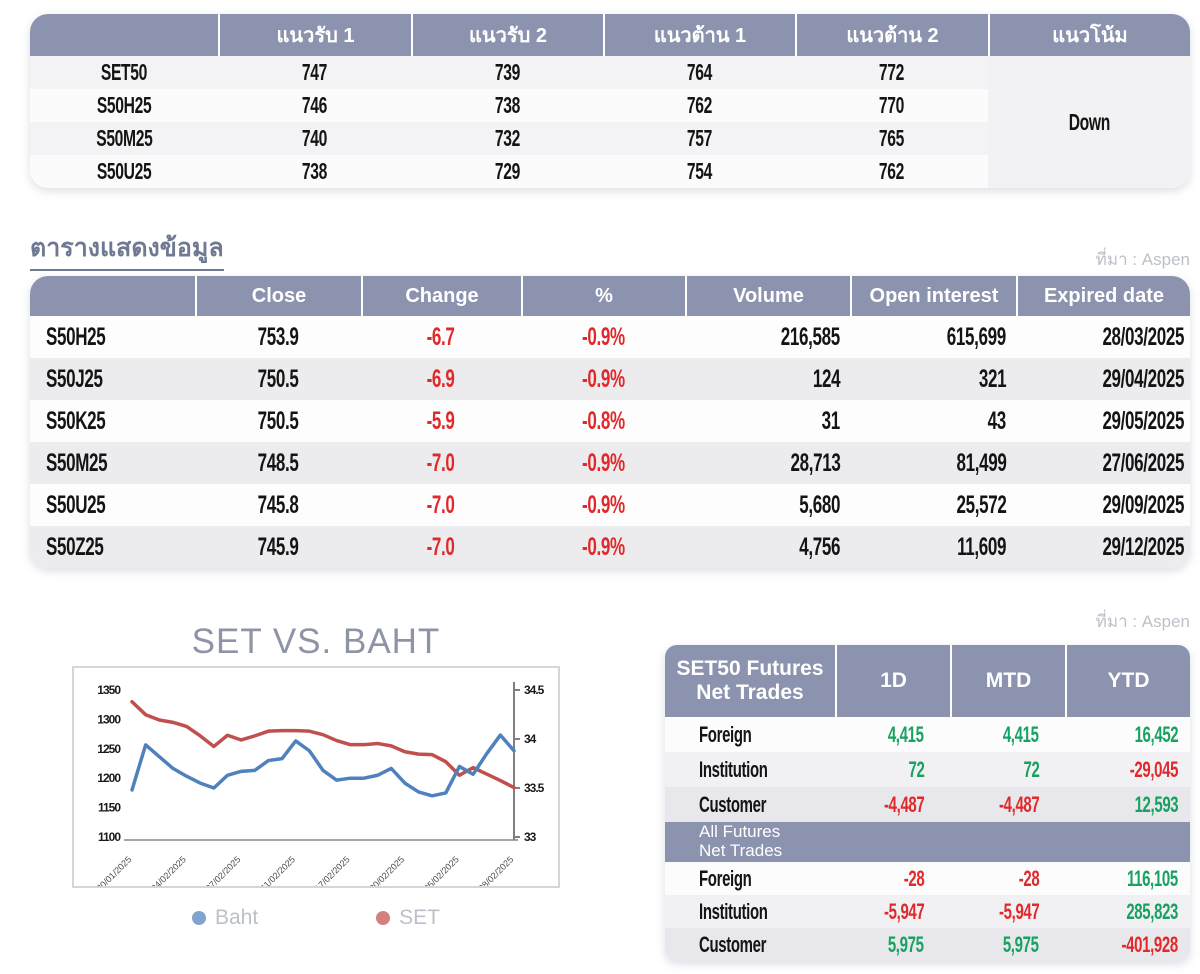 The height and width of the screenshot is (974, 1200). What do you see at coordinates (278, 296) in the screenshot?
I see `close-header: Close` at bounding box center [278, 296].